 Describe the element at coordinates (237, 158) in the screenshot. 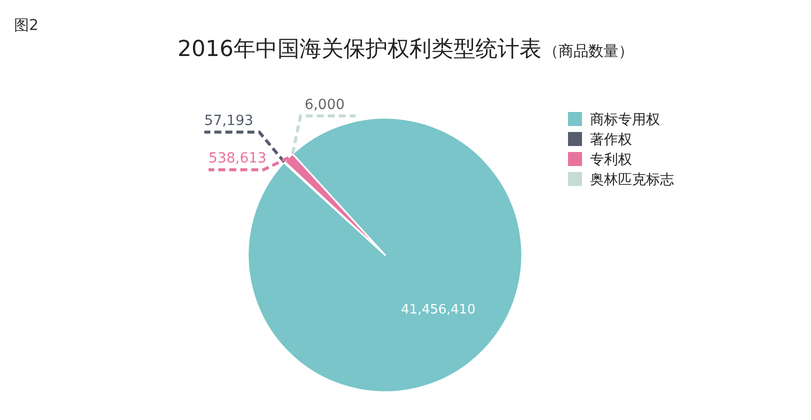

I see `data-label: 538,613` at that location.